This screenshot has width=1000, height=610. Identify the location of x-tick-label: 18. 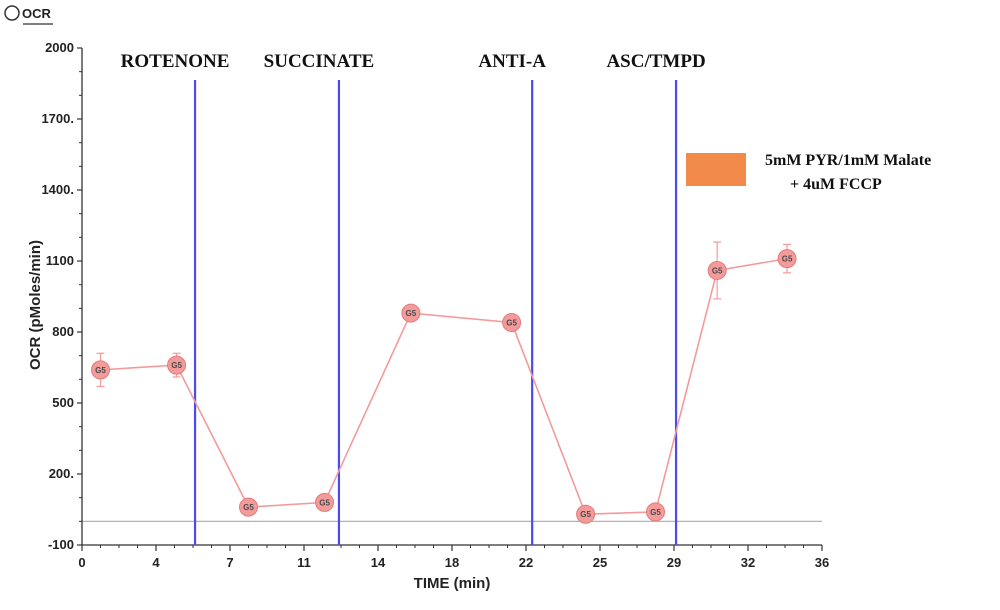
(452, 562).